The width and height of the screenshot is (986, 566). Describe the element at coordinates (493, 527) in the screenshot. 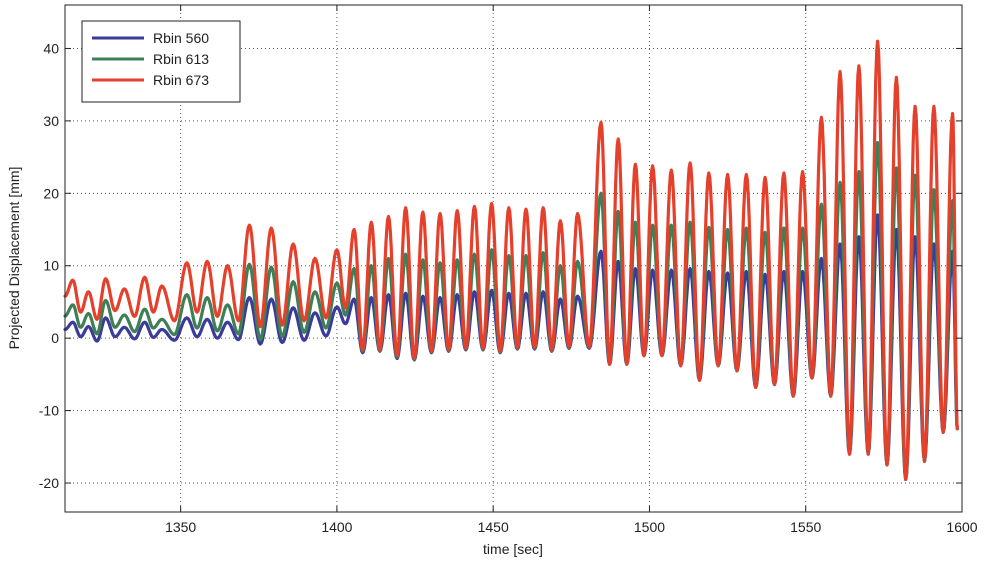

I see `x-tick-label: 1450` at that location.